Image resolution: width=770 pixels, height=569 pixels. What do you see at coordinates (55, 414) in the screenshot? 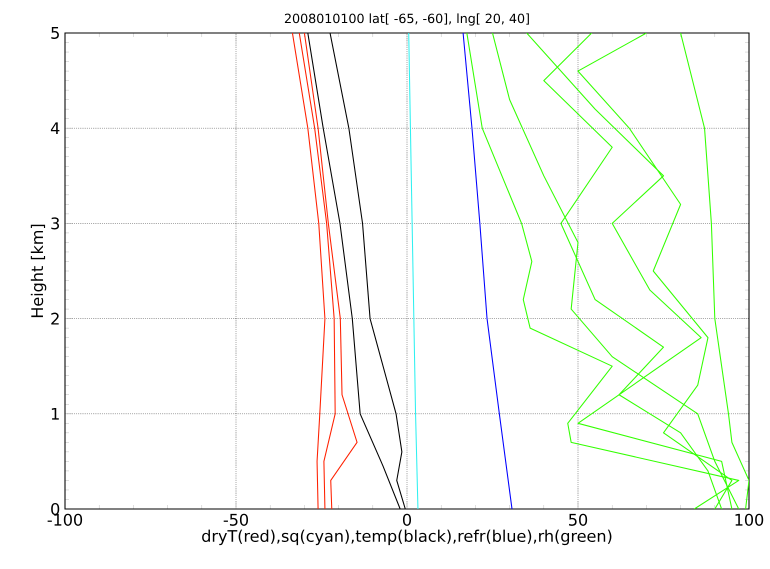
I see `y-tick-label: 1` at bounding box center [55, 414].